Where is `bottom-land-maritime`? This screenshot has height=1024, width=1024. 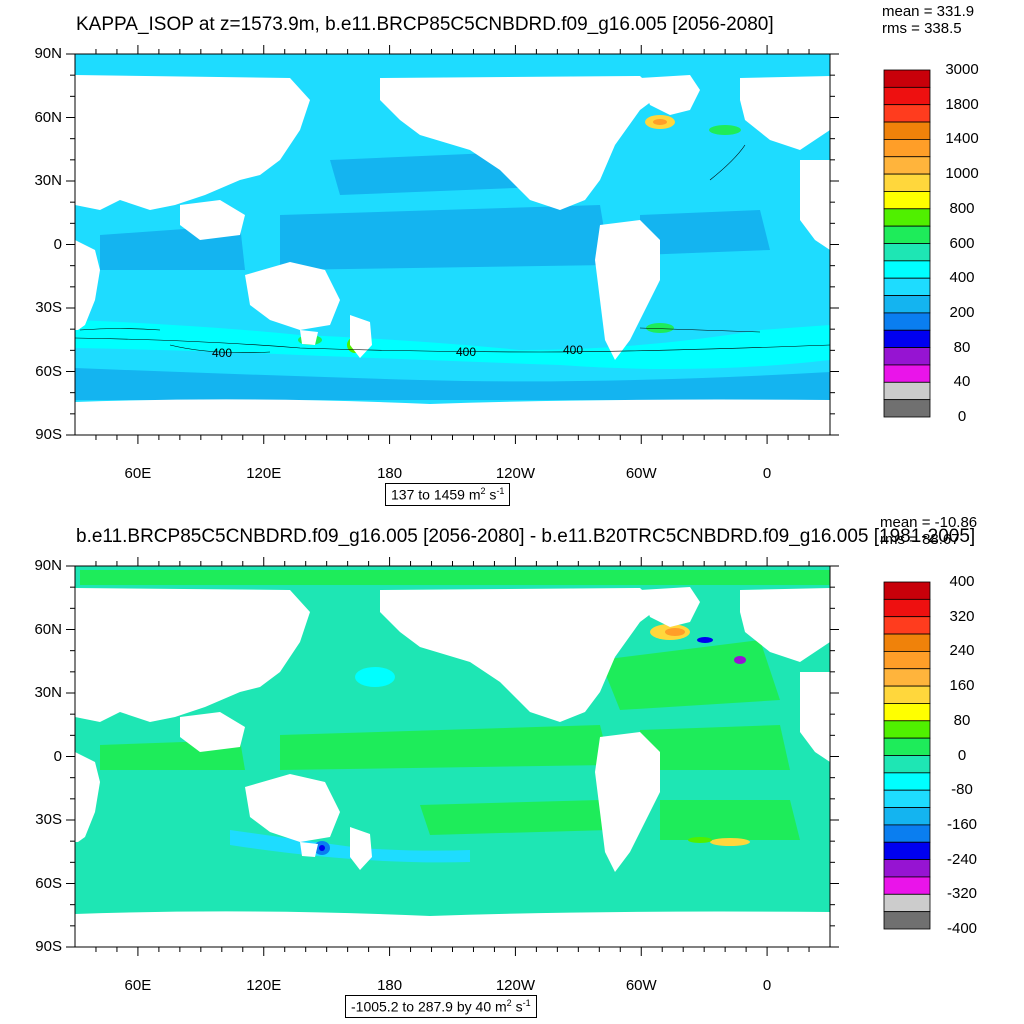 bottom-land-maritime is located at coordinates (212, 732).